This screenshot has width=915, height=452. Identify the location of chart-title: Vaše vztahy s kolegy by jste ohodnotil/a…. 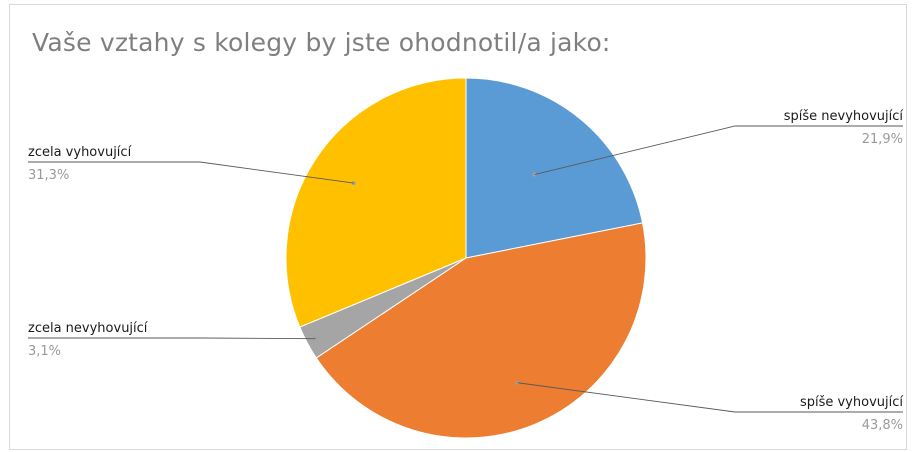
(321, 42).